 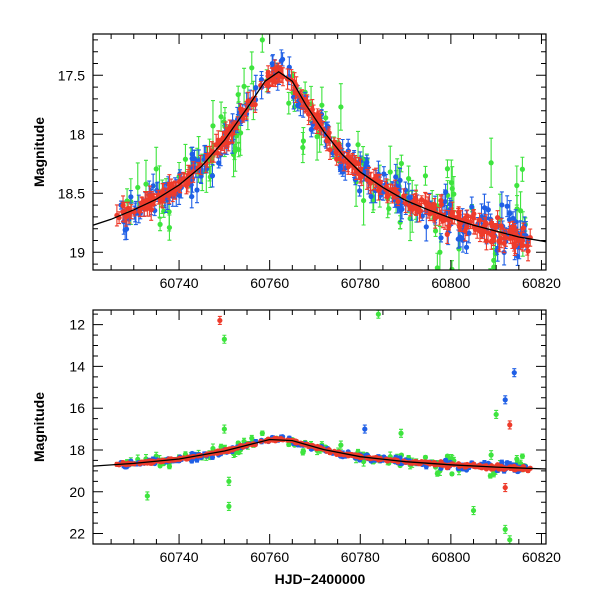 I want to click on y-tick-label: 20, so click(x=77, y=492).